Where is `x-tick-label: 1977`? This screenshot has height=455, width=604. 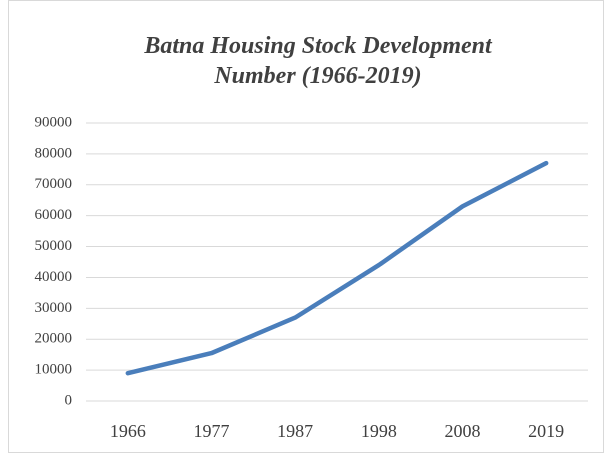 x-tick-label: 1977 is located at coordinates (212, 431).